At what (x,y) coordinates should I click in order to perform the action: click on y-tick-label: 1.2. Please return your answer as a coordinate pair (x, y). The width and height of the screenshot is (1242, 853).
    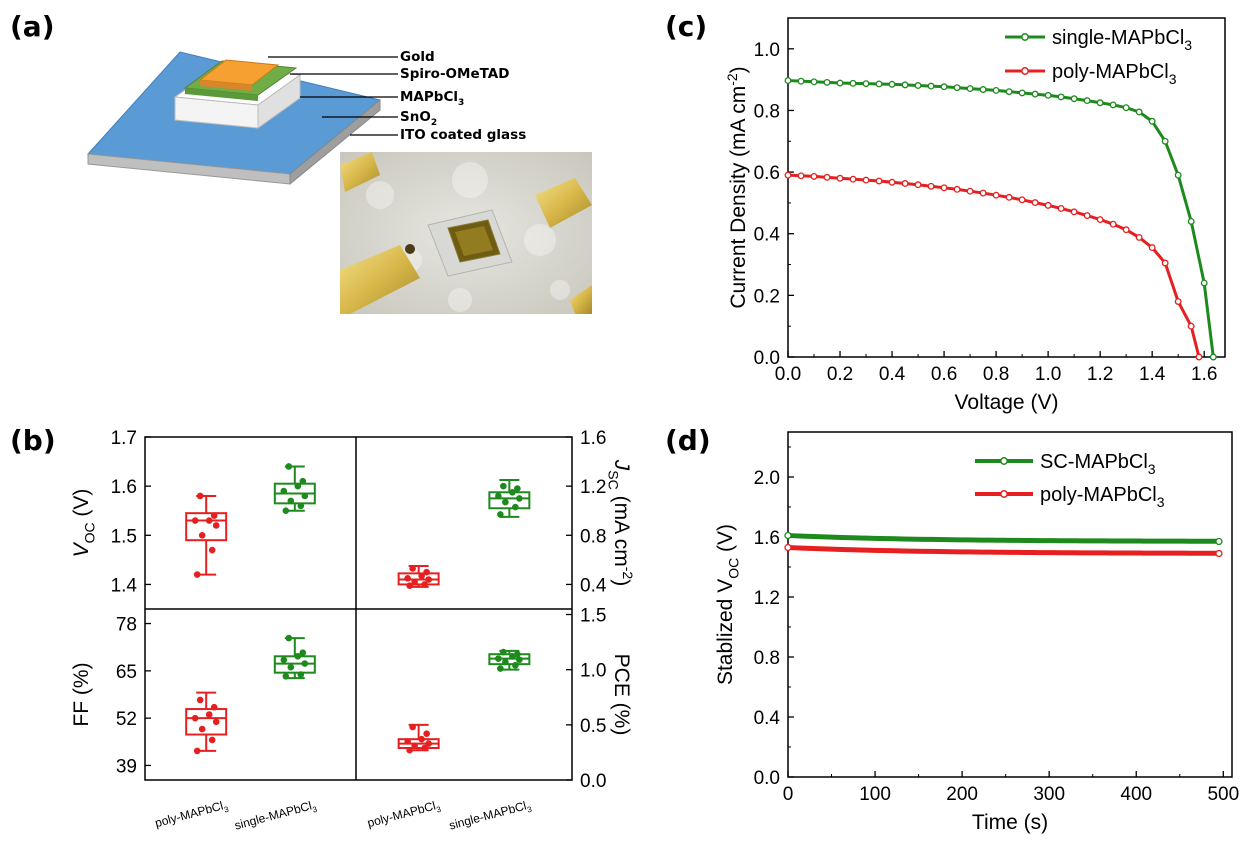
    Looking at the image, I should click on (593, 487).